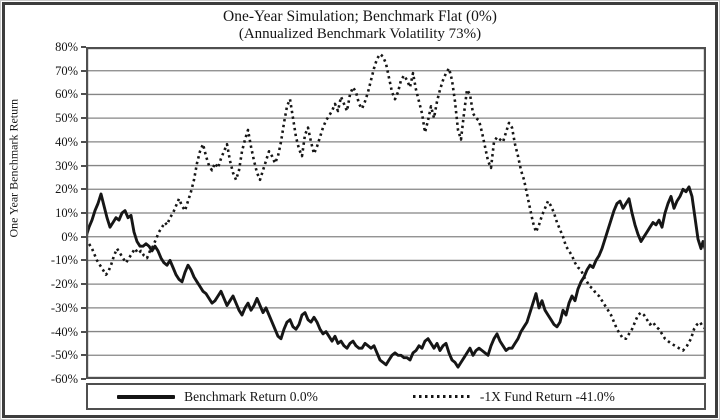  What do you see at coordinates (64, 284) in the screenshot?
I see `y-tick-label: -20%` at bounding box center [64, 284].